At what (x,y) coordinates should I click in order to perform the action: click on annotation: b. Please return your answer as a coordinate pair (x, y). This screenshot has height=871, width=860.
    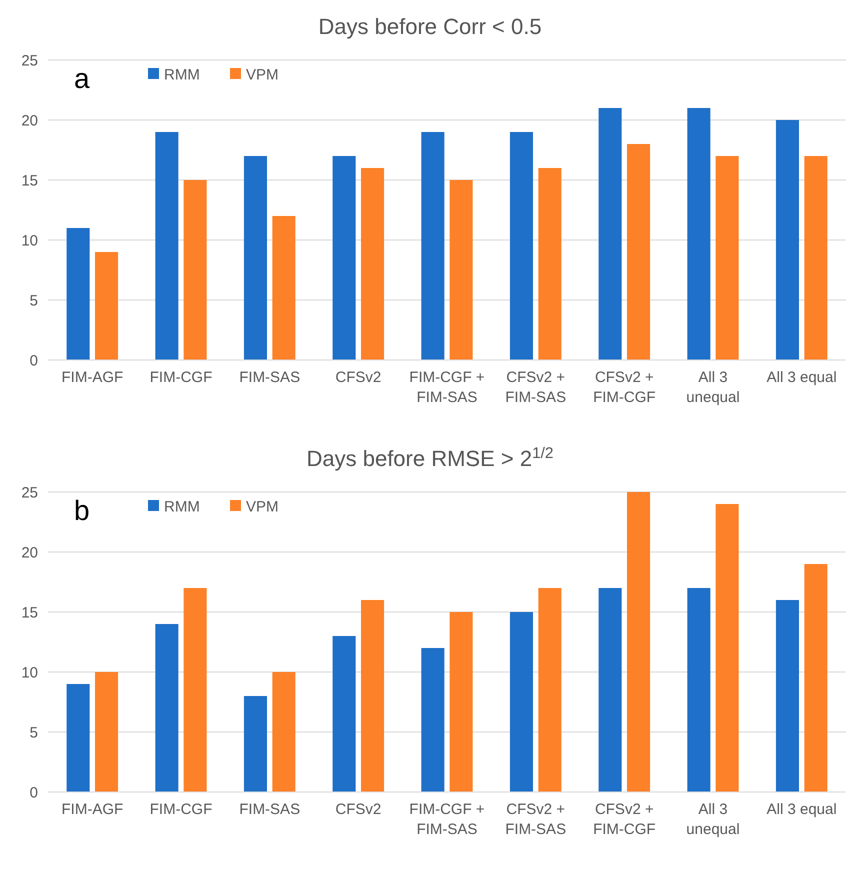
    Looking at the image, I should click on (82, 510).